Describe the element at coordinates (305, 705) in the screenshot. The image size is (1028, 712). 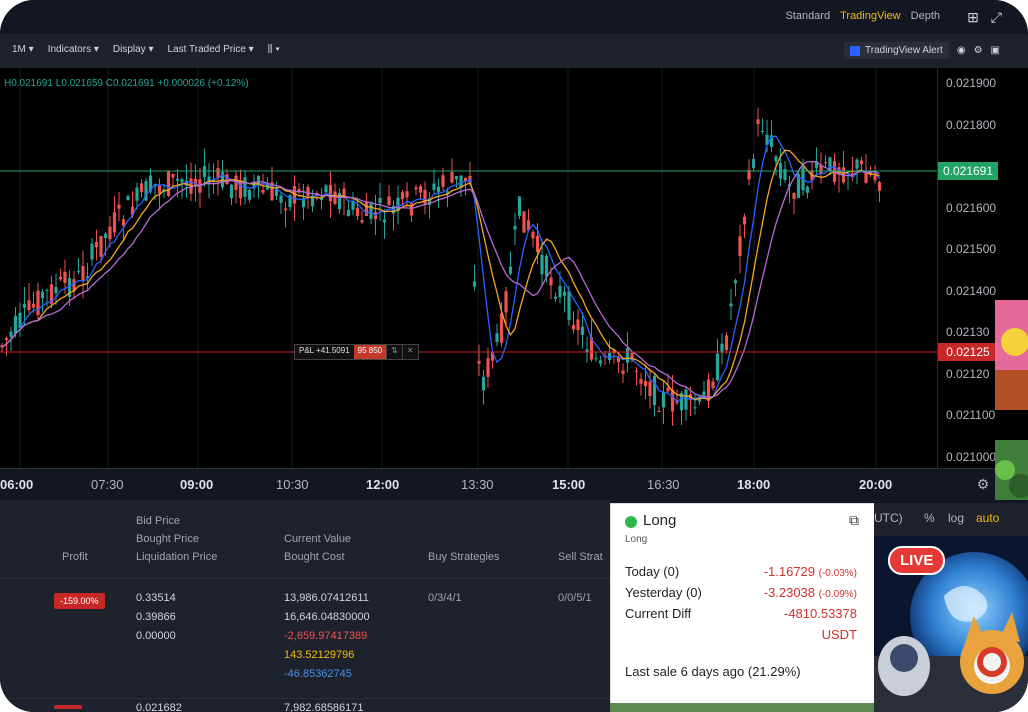
I see `table-row: 0.021682 7,982.68586171` at that location.